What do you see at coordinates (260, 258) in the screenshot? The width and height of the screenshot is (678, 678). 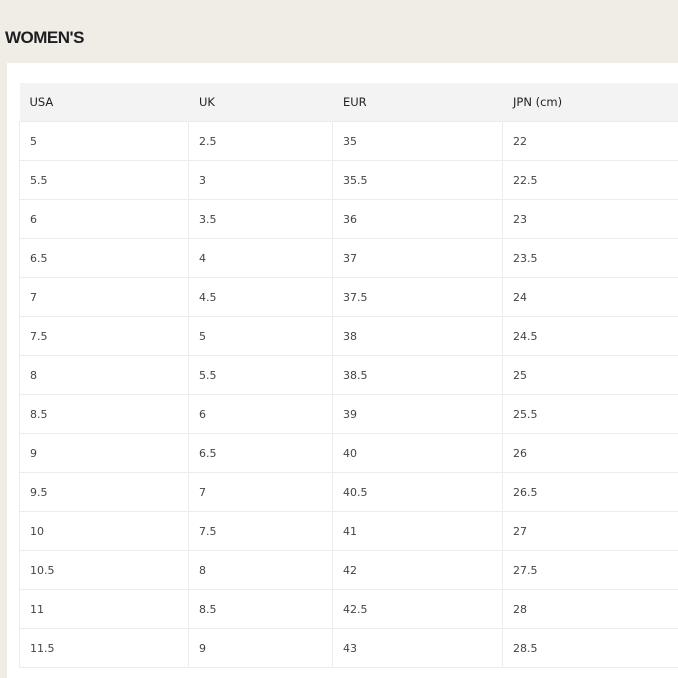 I see `table-cell: 4` at bounding box center [260, 258].